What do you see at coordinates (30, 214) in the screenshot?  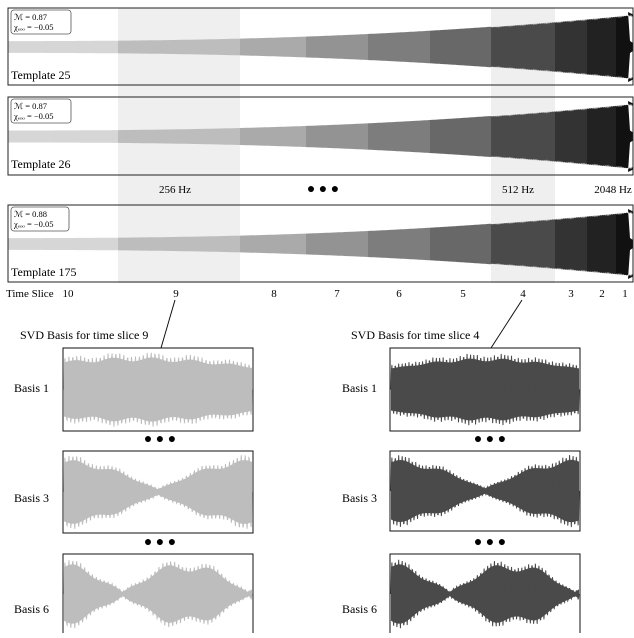 I see `params-mass: ℳ = 0.88` at bounding box center [30, 214].